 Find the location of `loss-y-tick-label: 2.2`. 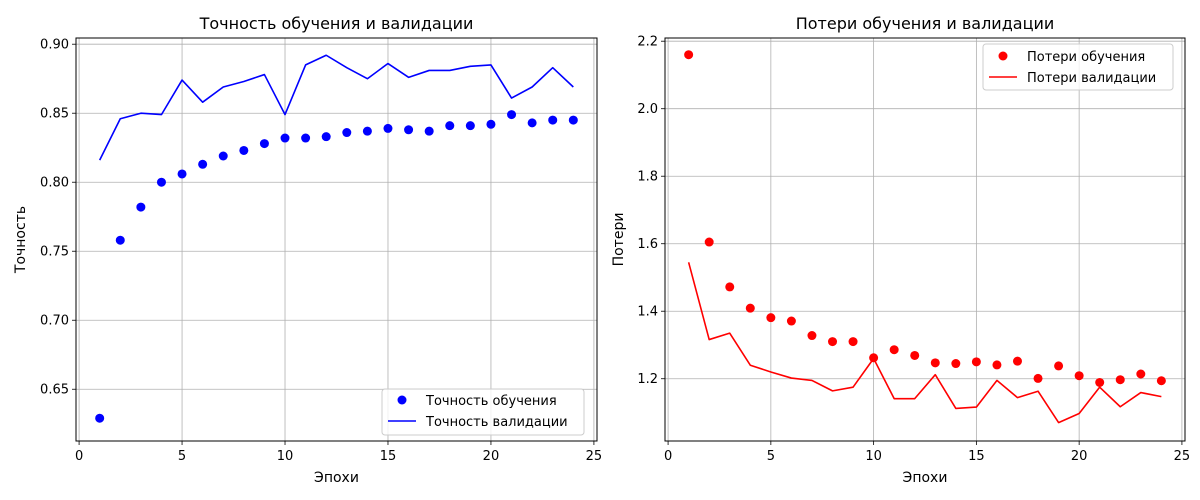

loss-y-tick-label: 2.2 is located at coordinates (647, 42).